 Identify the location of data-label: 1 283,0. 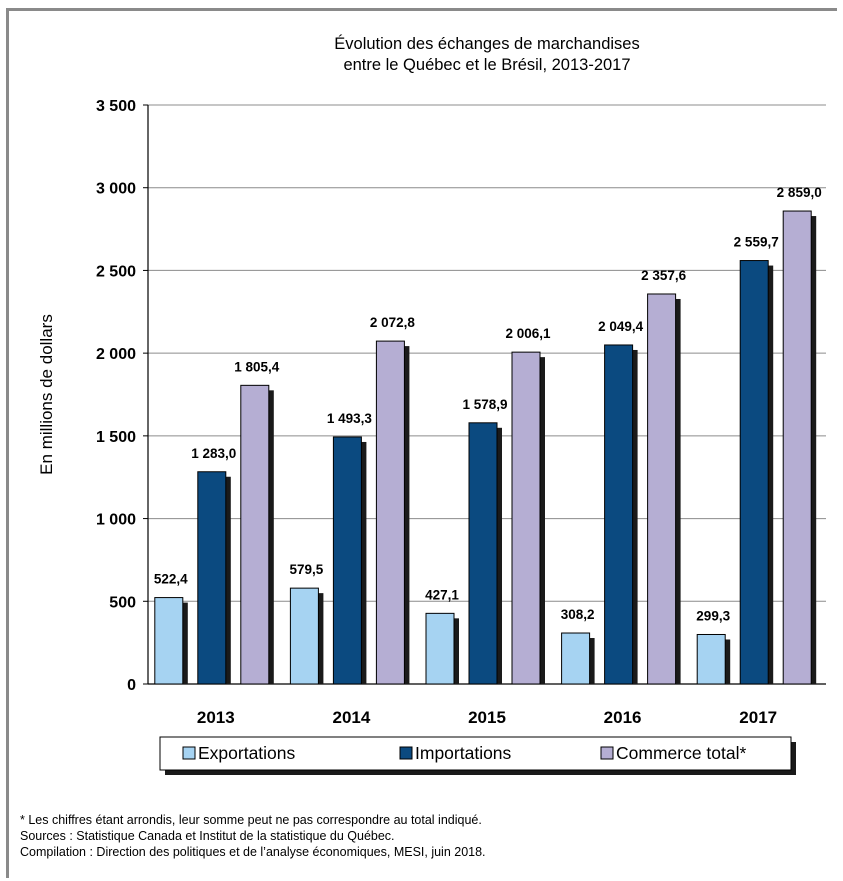
(213, 453).